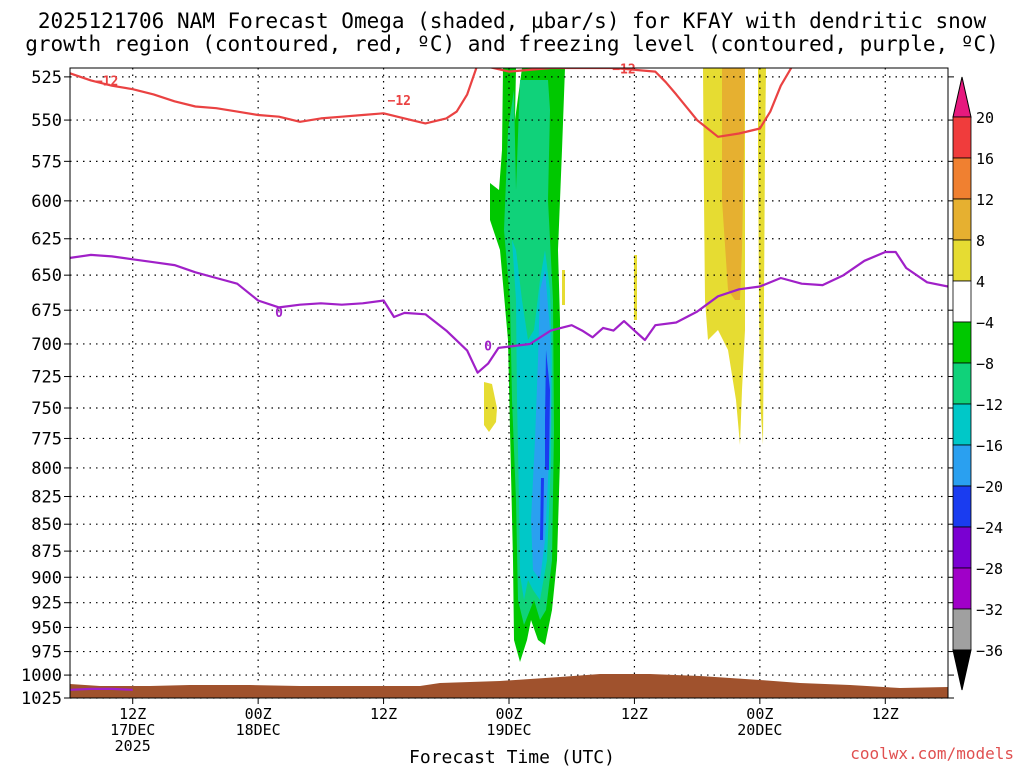  What do you see at coordinates (46, 628) in the screenshot?
I see `y-tick-label: 950` at bounding box center [46, 628].